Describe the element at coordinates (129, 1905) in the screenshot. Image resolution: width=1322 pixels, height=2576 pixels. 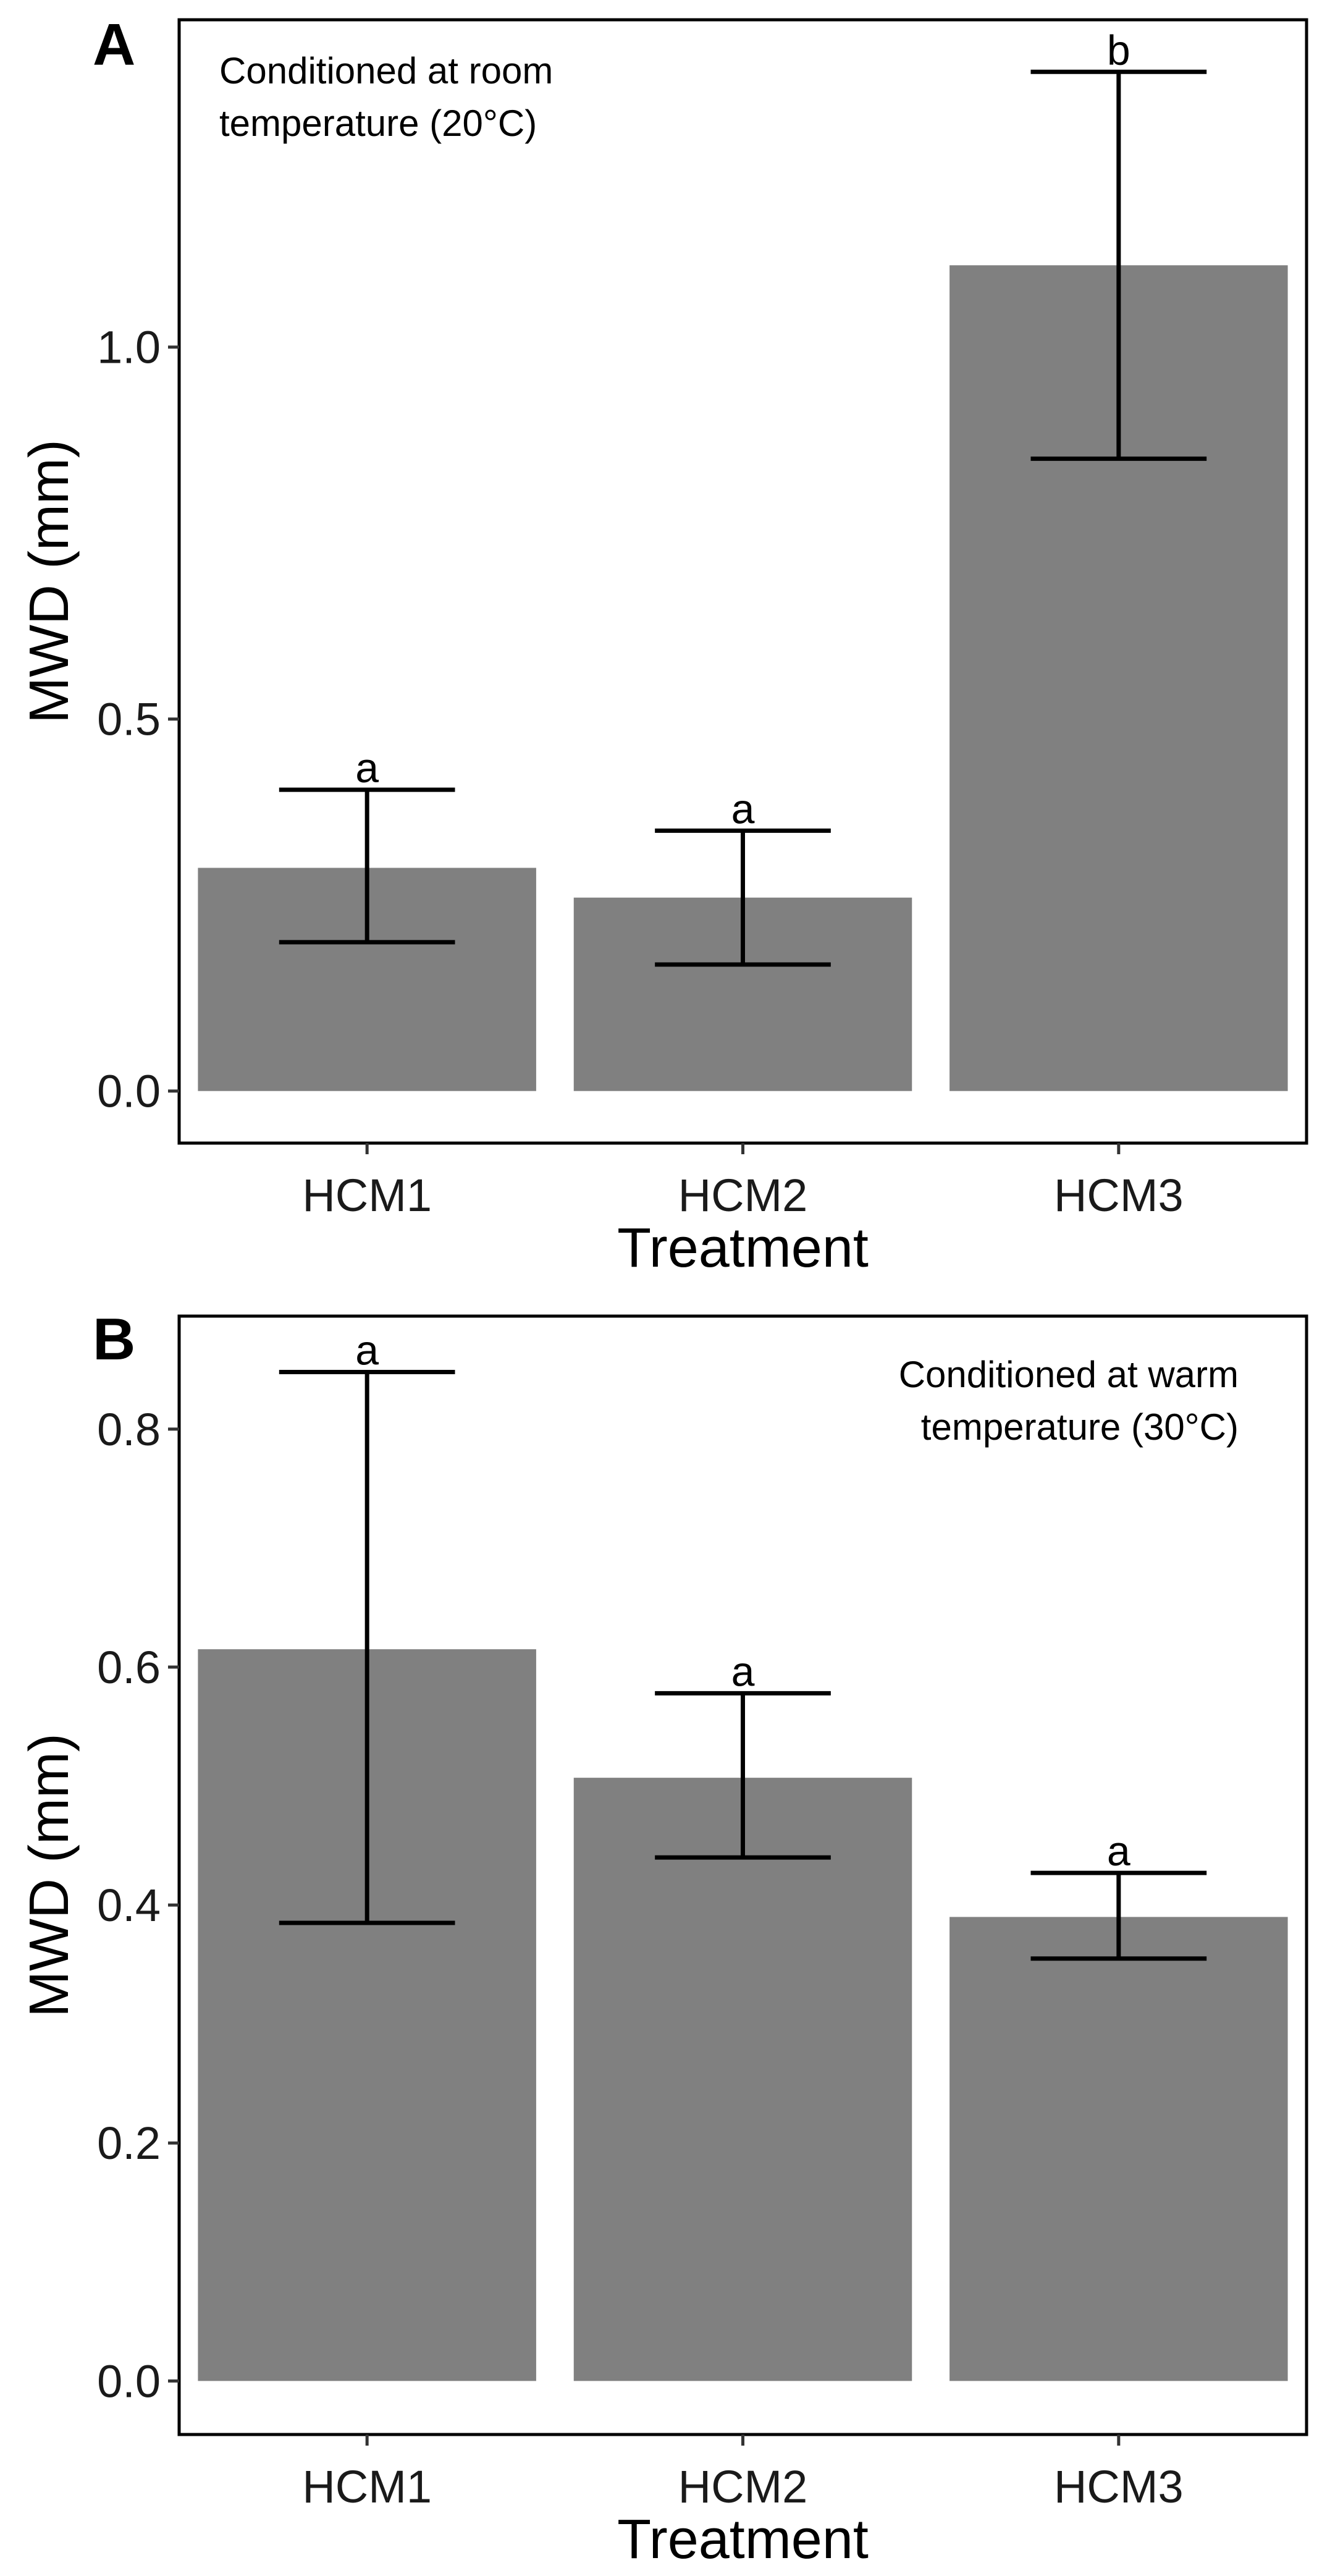
I see `y-tick-label: 0.4` at that location.